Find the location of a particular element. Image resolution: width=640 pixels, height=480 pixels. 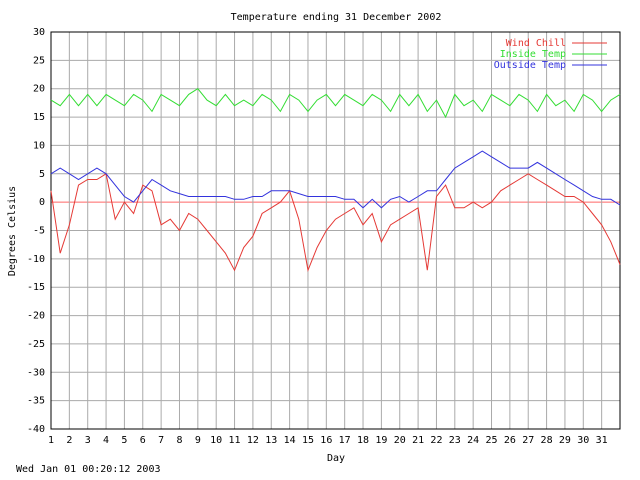

y-tick-label: 20 is located at coordinates (39, 89).